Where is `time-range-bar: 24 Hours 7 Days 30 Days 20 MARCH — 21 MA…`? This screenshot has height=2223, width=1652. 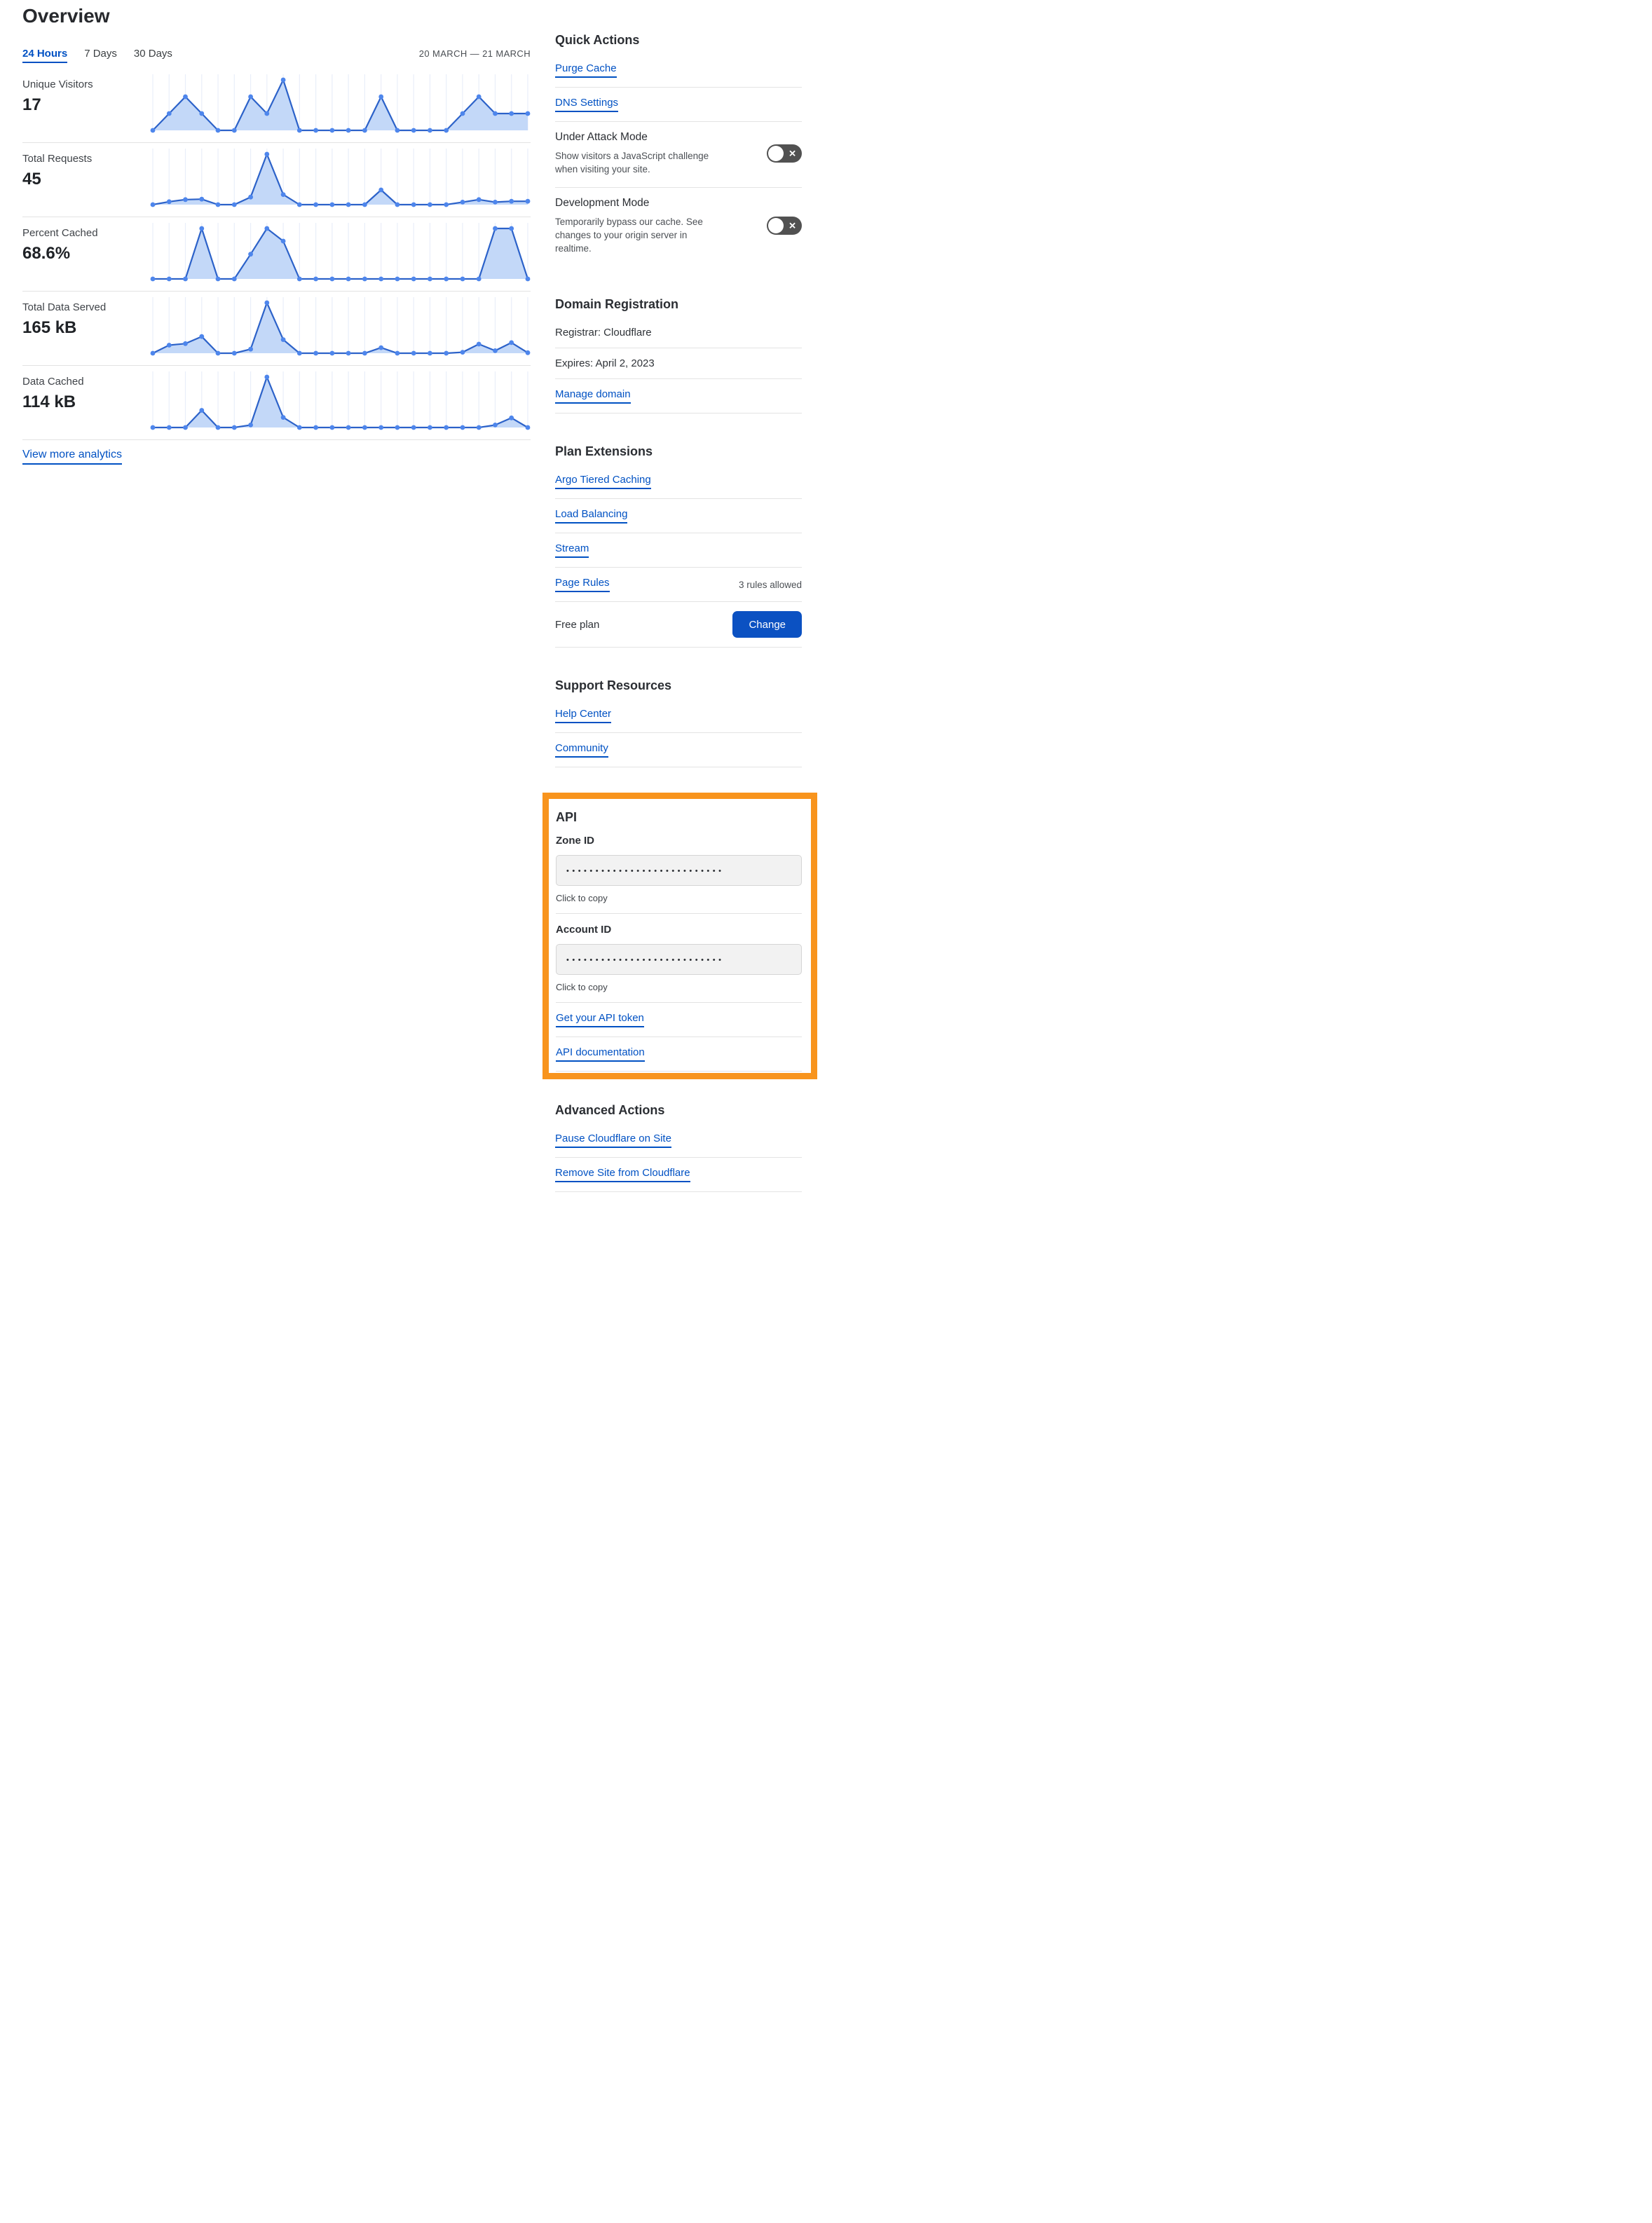 time-range-bar: 24 Hours 7 Days 30 Days 20 MARCH — 21 MA… is located at coordinates (276, 55).